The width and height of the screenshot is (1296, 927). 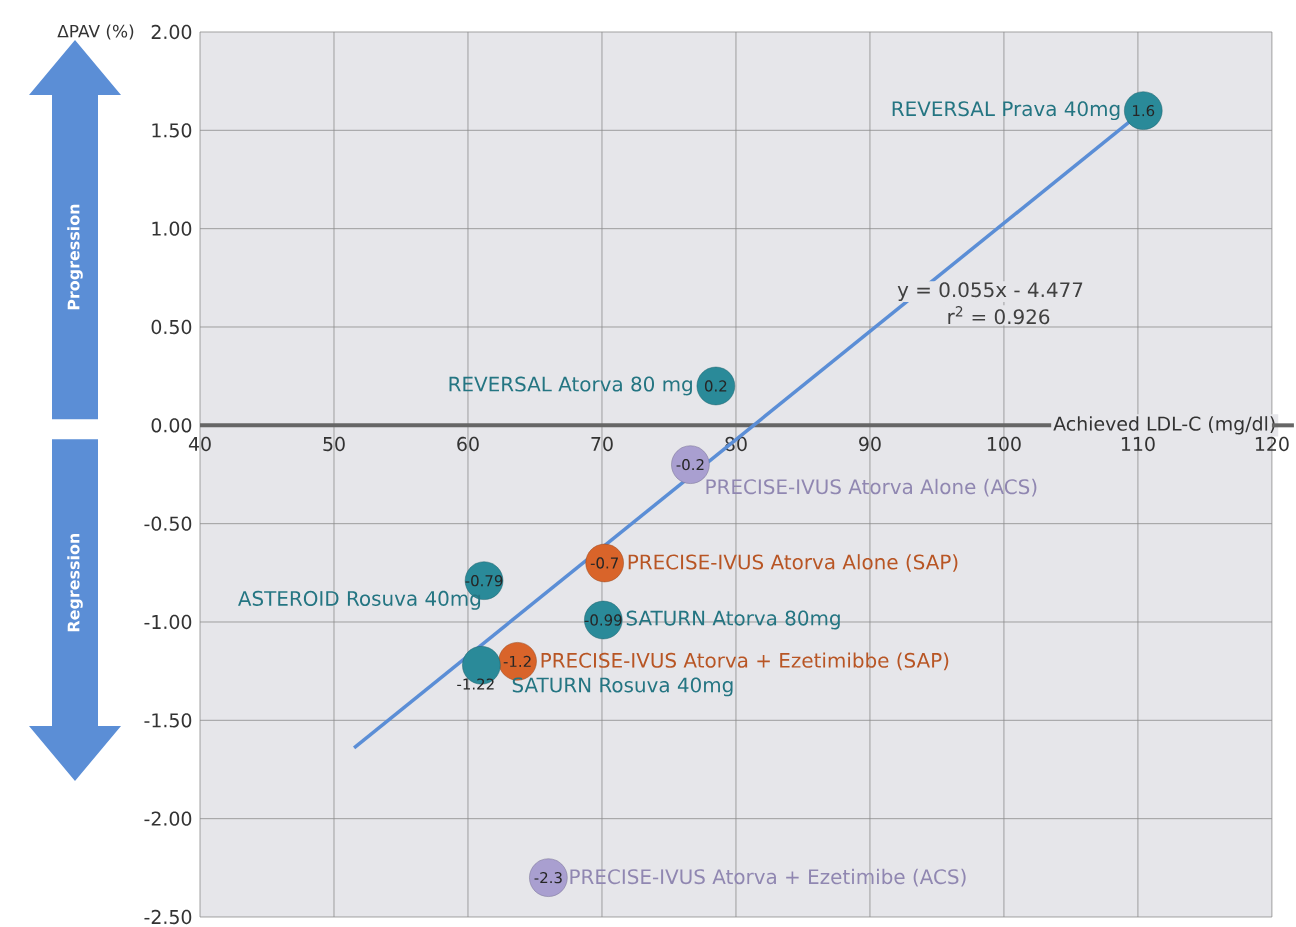 I want to click on y-tick-label: -1.50, so click(x=168, y=720).